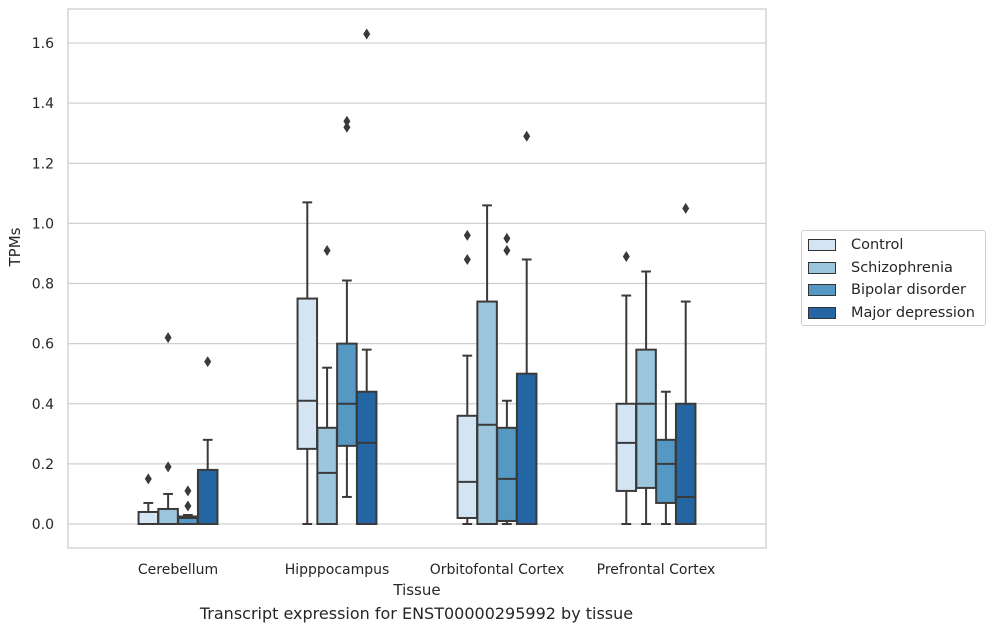 The height and width of the screenshot is (634, 997). Describe the element at coordinates (337, 570) in the screenshot. I see `x-tick-label: Hipppocampus` at that location.